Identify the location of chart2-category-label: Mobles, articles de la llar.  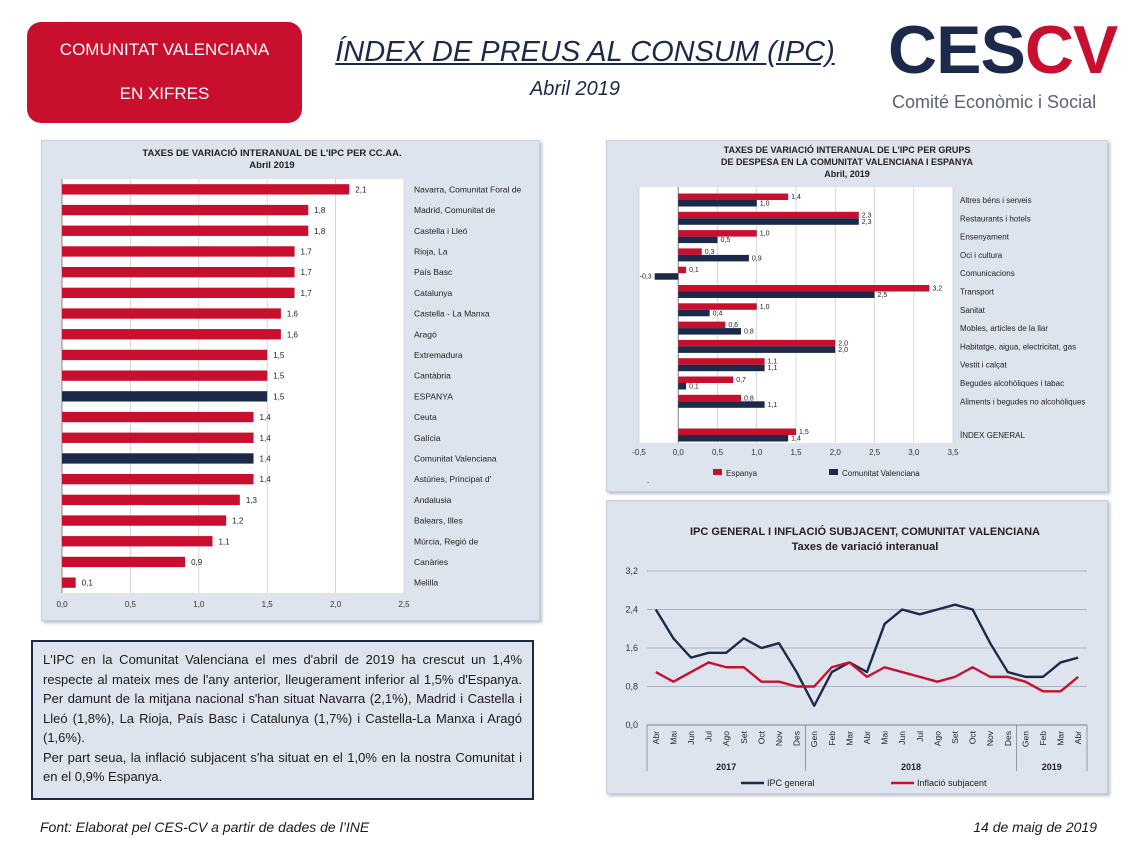
(1004, 328).